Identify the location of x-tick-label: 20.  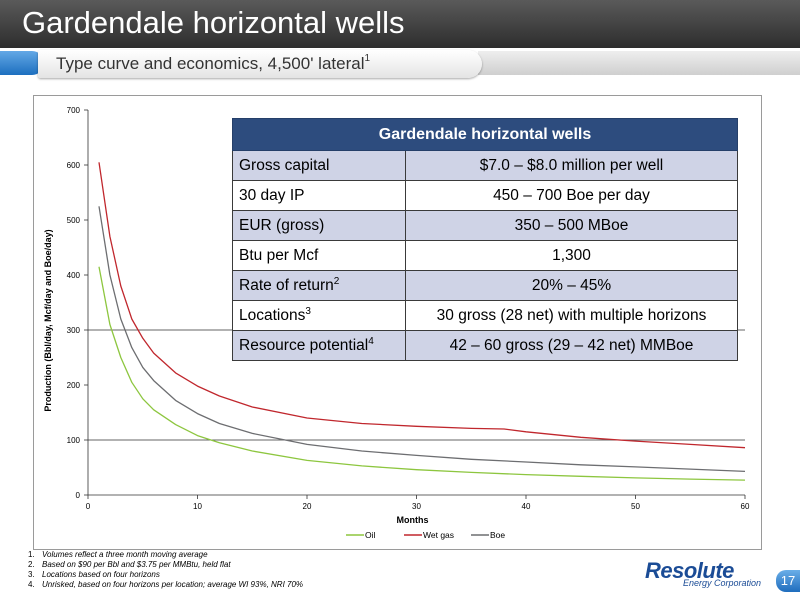
(307, 506).